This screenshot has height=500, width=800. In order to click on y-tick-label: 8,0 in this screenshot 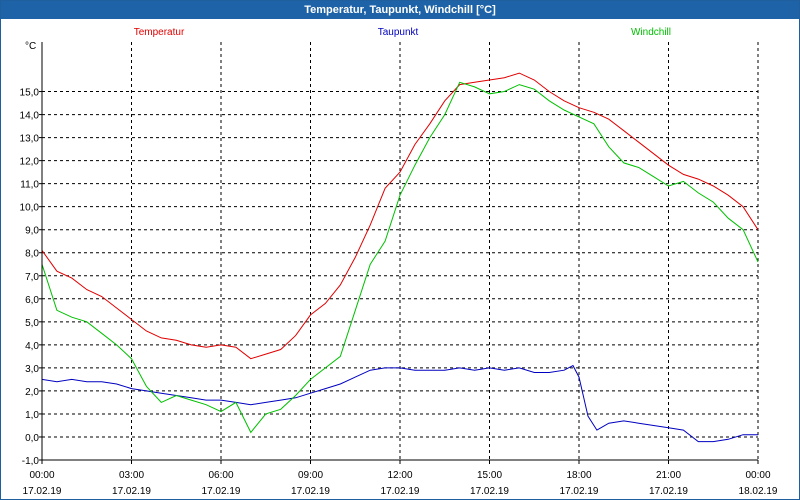, I will do `click(32, 254)`.